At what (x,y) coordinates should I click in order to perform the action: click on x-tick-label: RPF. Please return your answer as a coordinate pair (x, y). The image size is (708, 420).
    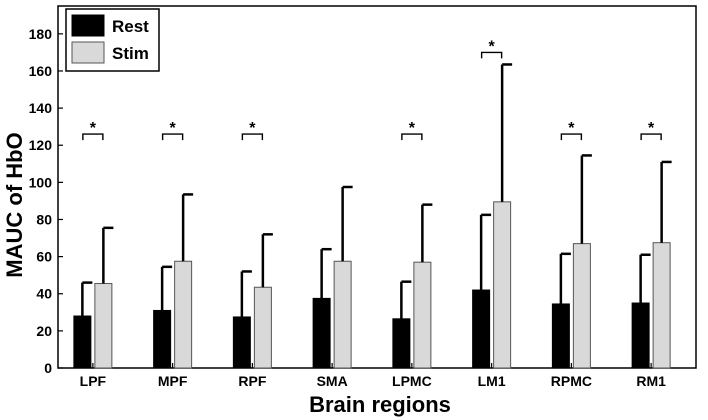
    Looking at the image, I should click on (252, 381).